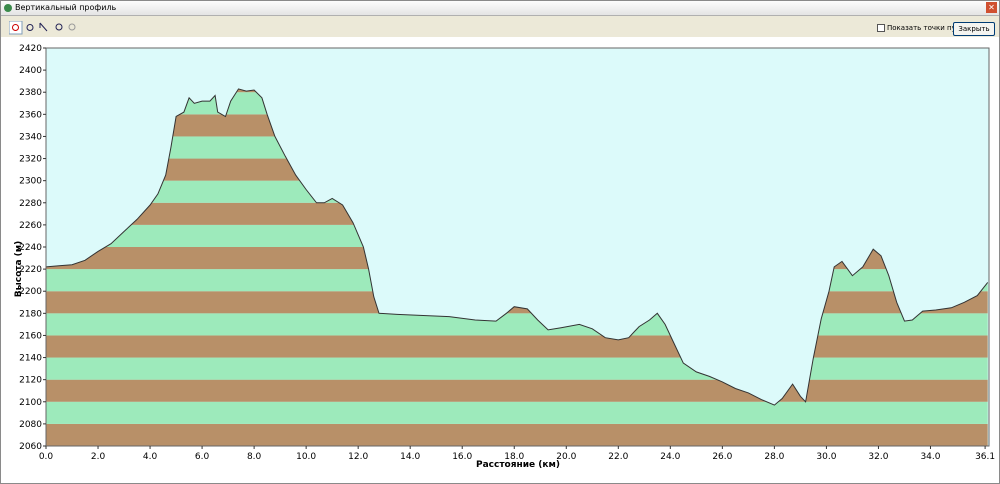 The width and height of the screenshot is (1000, 484). What do you see at coordinates (974, 29) in the screenshot?
I see `close-button: Закрыть` at bounding box center [974, 29].